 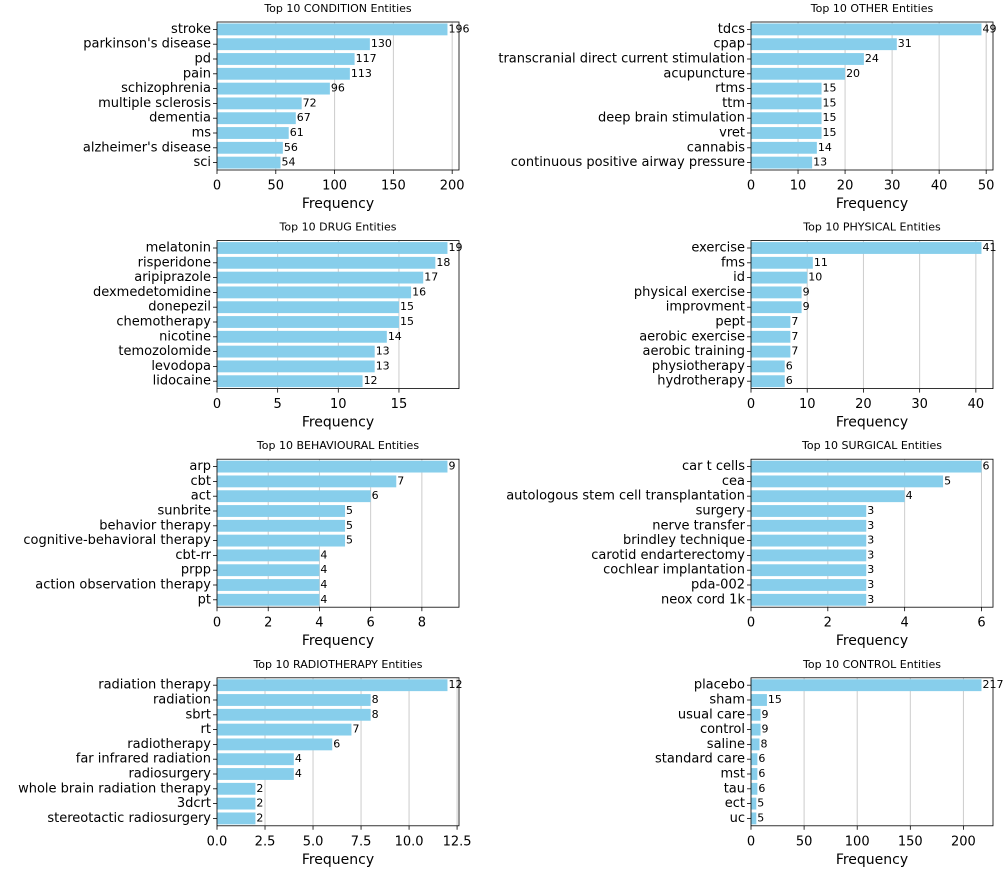 What do you see at coordinates (989, 28) in the screenshot?
I see `value-label: 49` at bounding box center [989, 28].